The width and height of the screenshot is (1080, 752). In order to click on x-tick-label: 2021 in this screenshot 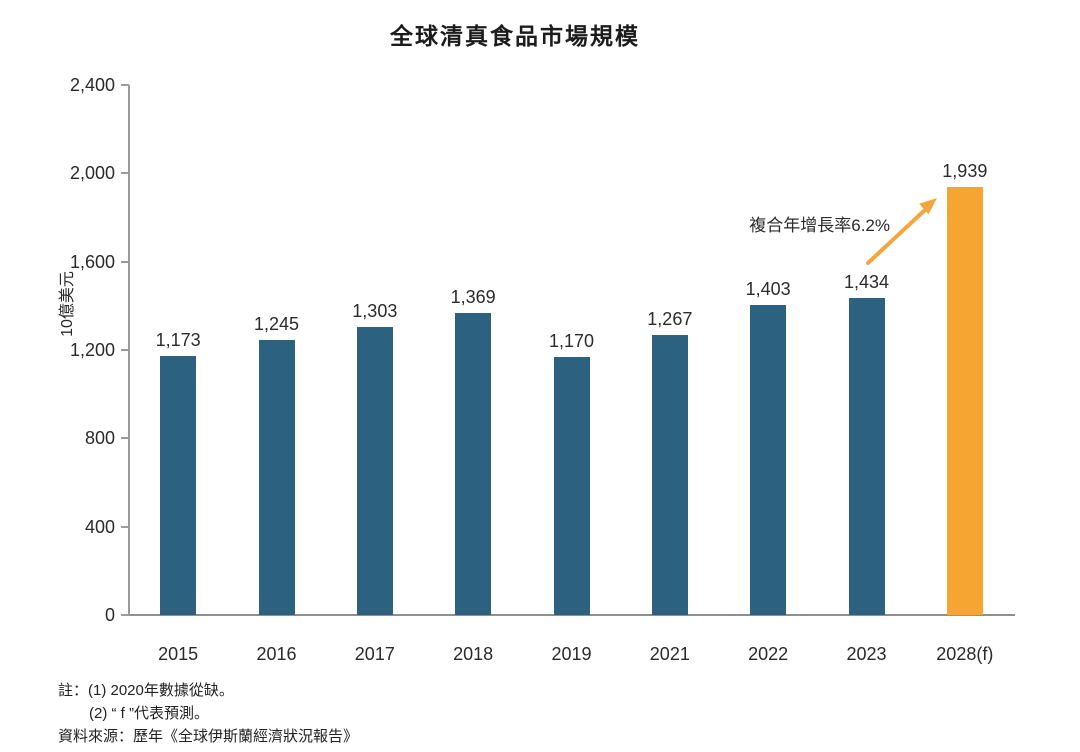, I will do `click(669, 654)`.